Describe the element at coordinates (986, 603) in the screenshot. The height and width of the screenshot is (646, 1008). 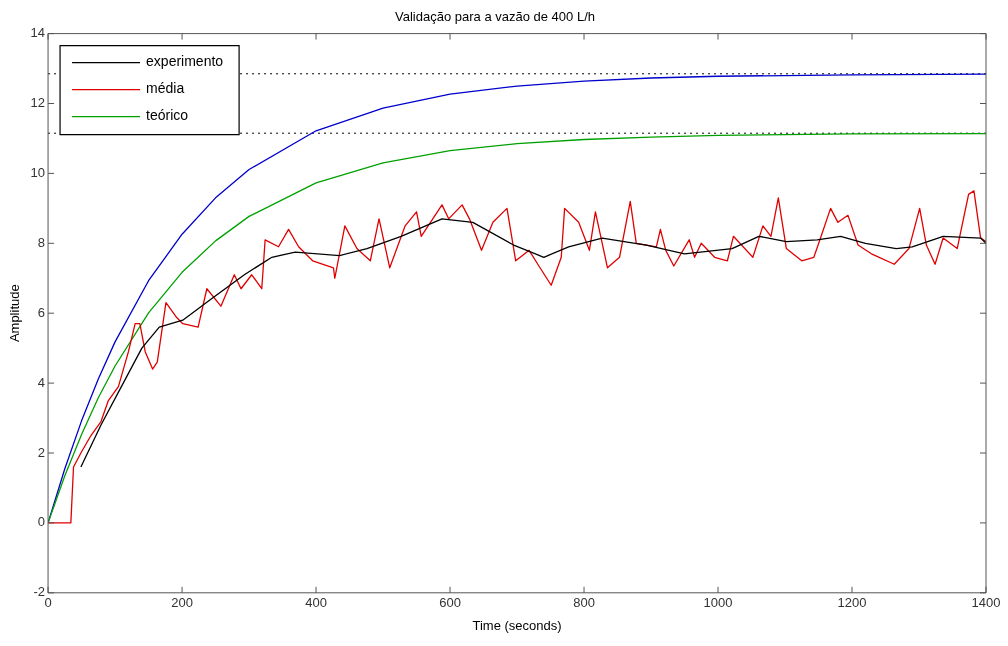
I see `x-tick-label: 1400` at that location.